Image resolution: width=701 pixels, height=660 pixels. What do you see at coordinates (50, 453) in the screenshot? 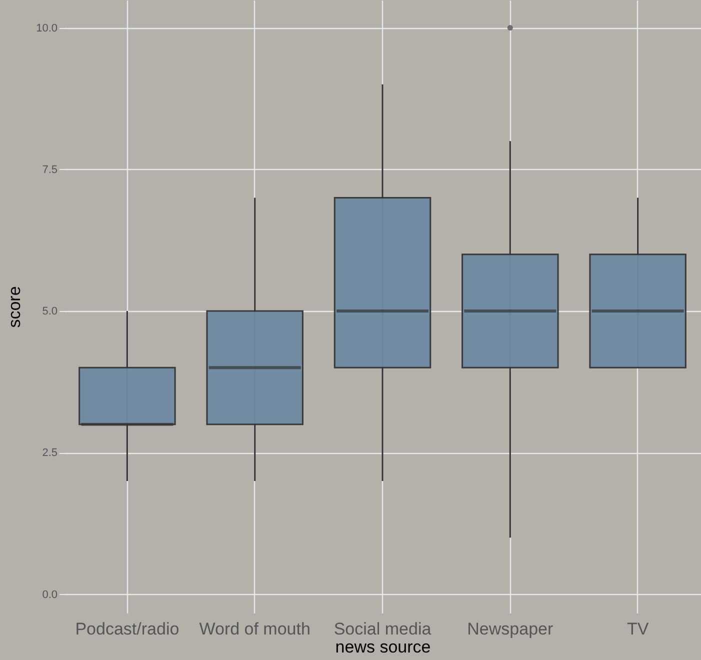
I see `y-tick-label: 2.5` at bounding box center [50, 453].